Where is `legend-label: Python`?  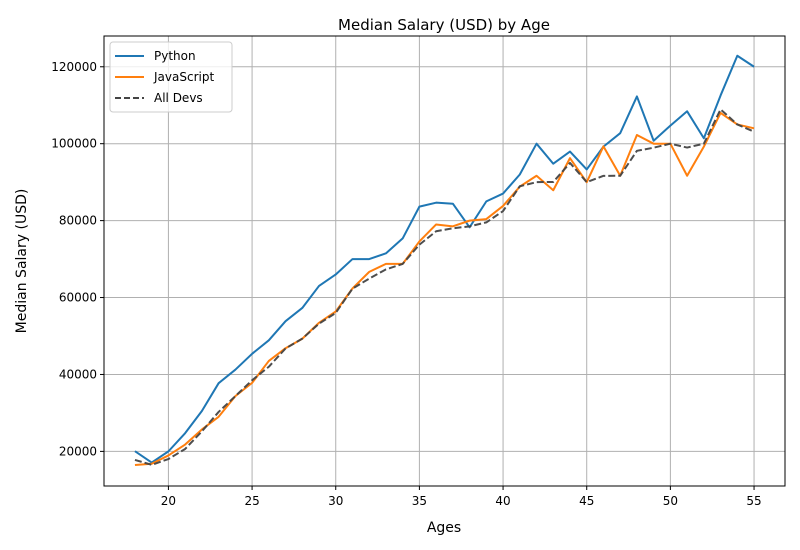
legend-label: Python is located at coordinates (175, 56).